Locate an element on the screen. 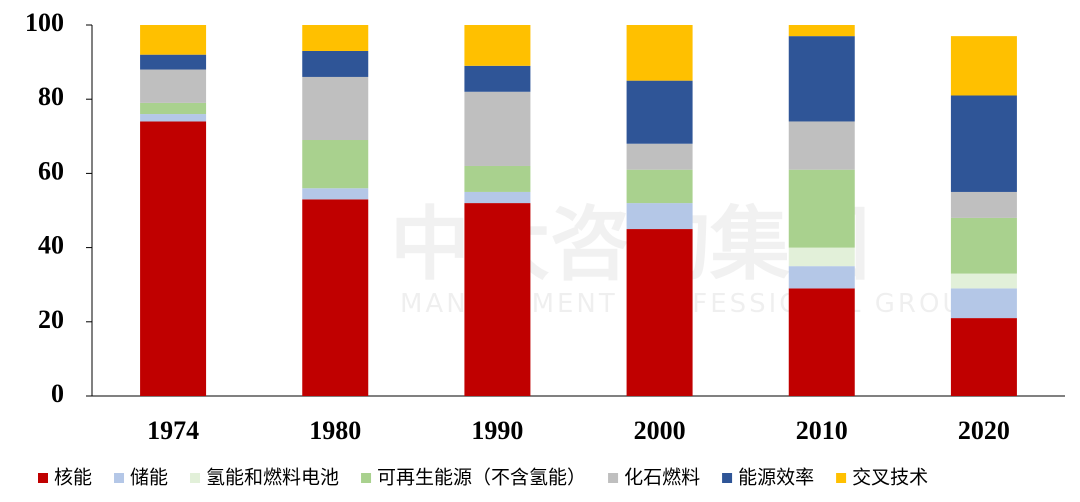  legend-label: 可再生能源（不含氢能） is located at coordinates (481, 478).